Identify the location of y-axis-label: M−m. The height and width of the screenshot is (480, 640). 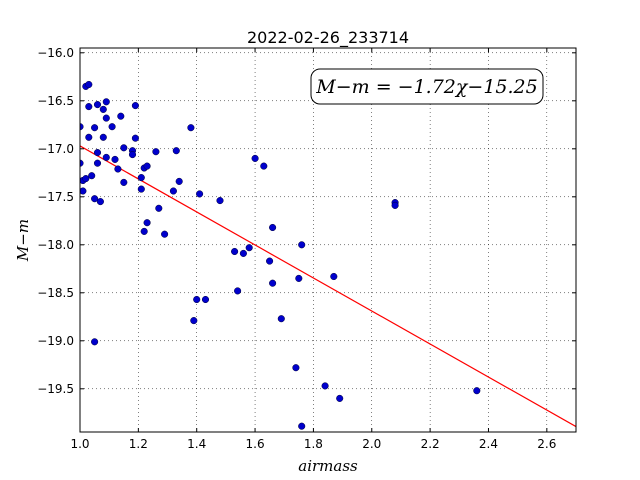
(23, 240).